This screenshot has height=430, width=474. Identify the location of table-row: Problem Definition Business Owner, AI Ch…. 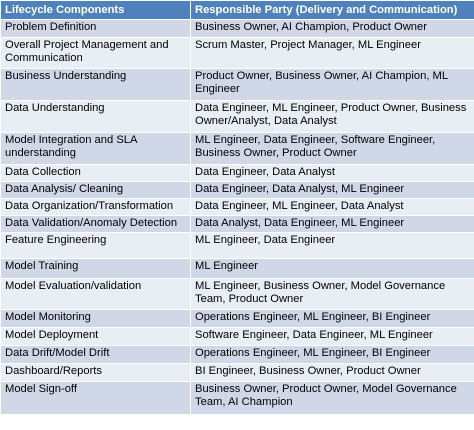
(237, 28).